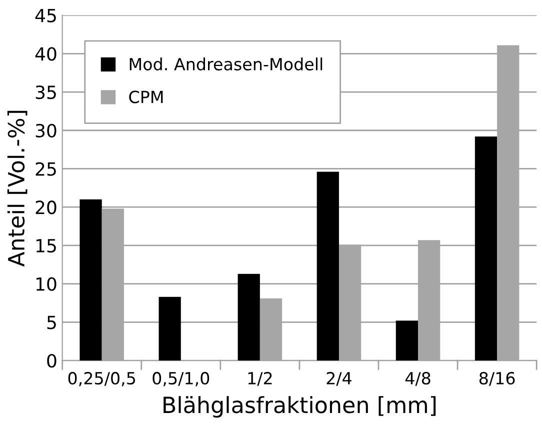  Describe the element at coordinates (46, 246) in the screenshot. I see `y-tick-label: 15` at that location.